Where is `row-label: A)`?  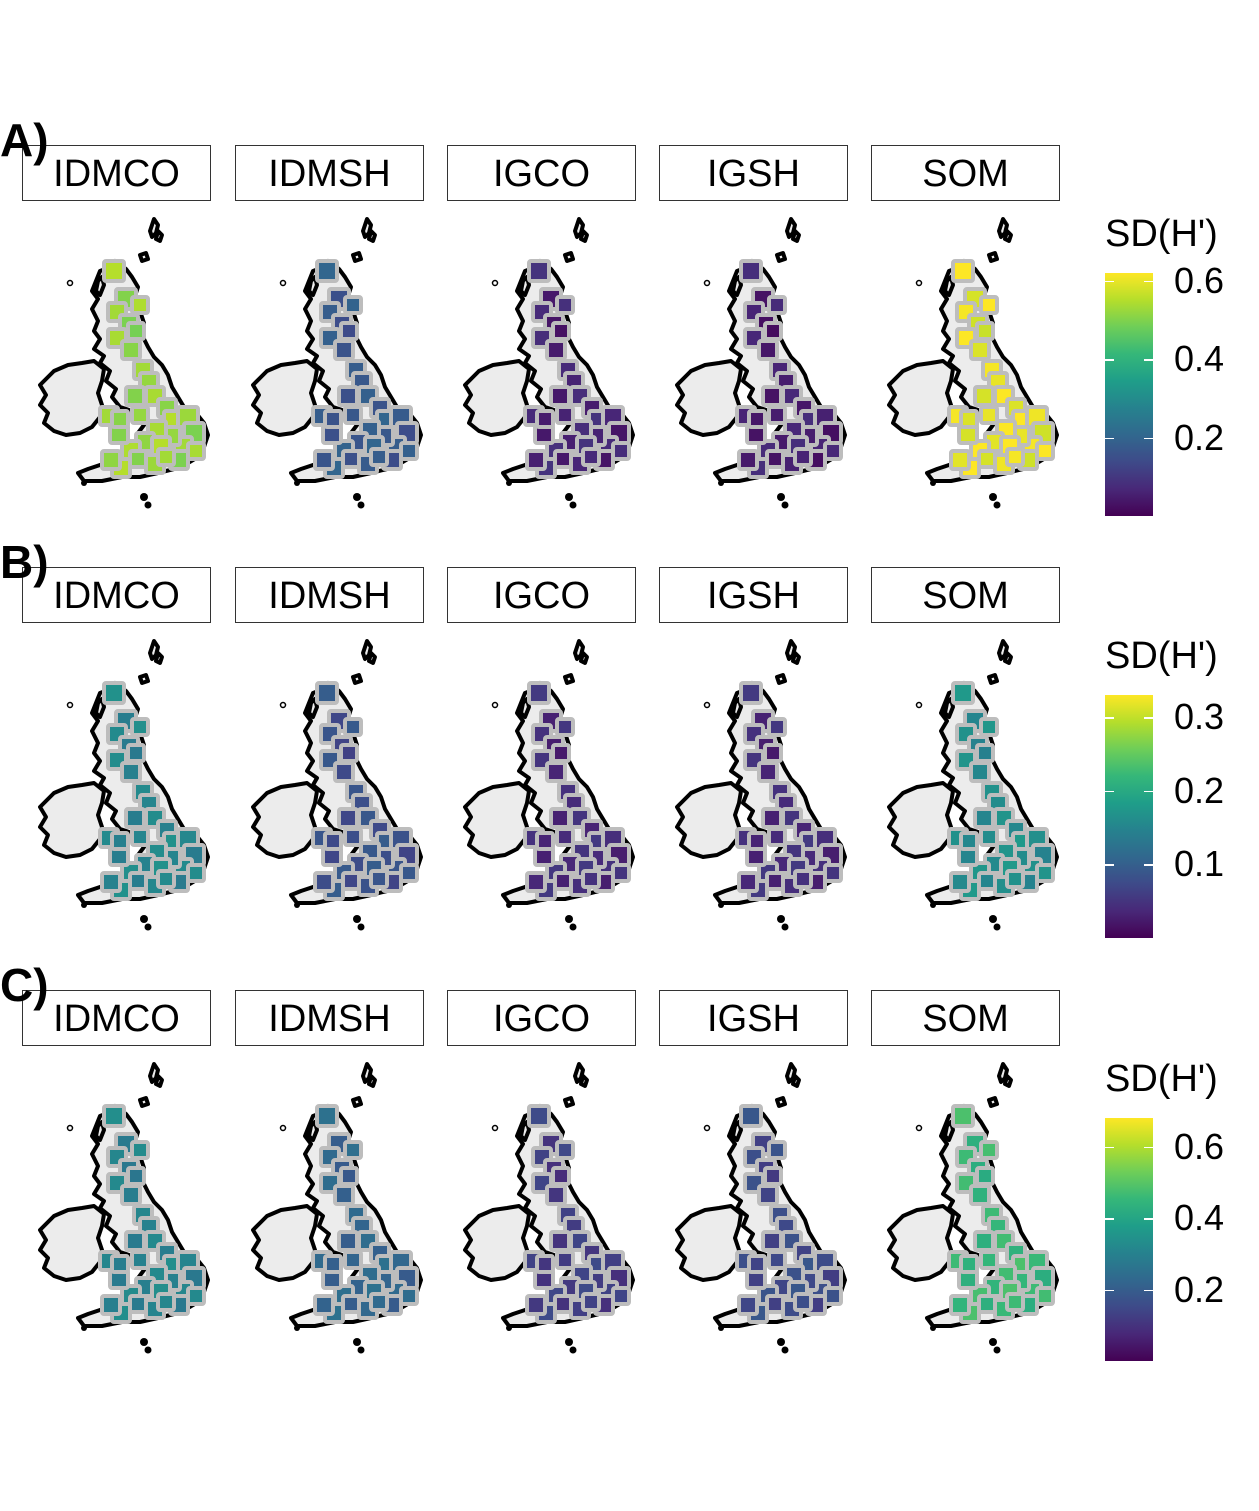
row-label: A) is located at coordinates (24, 140).